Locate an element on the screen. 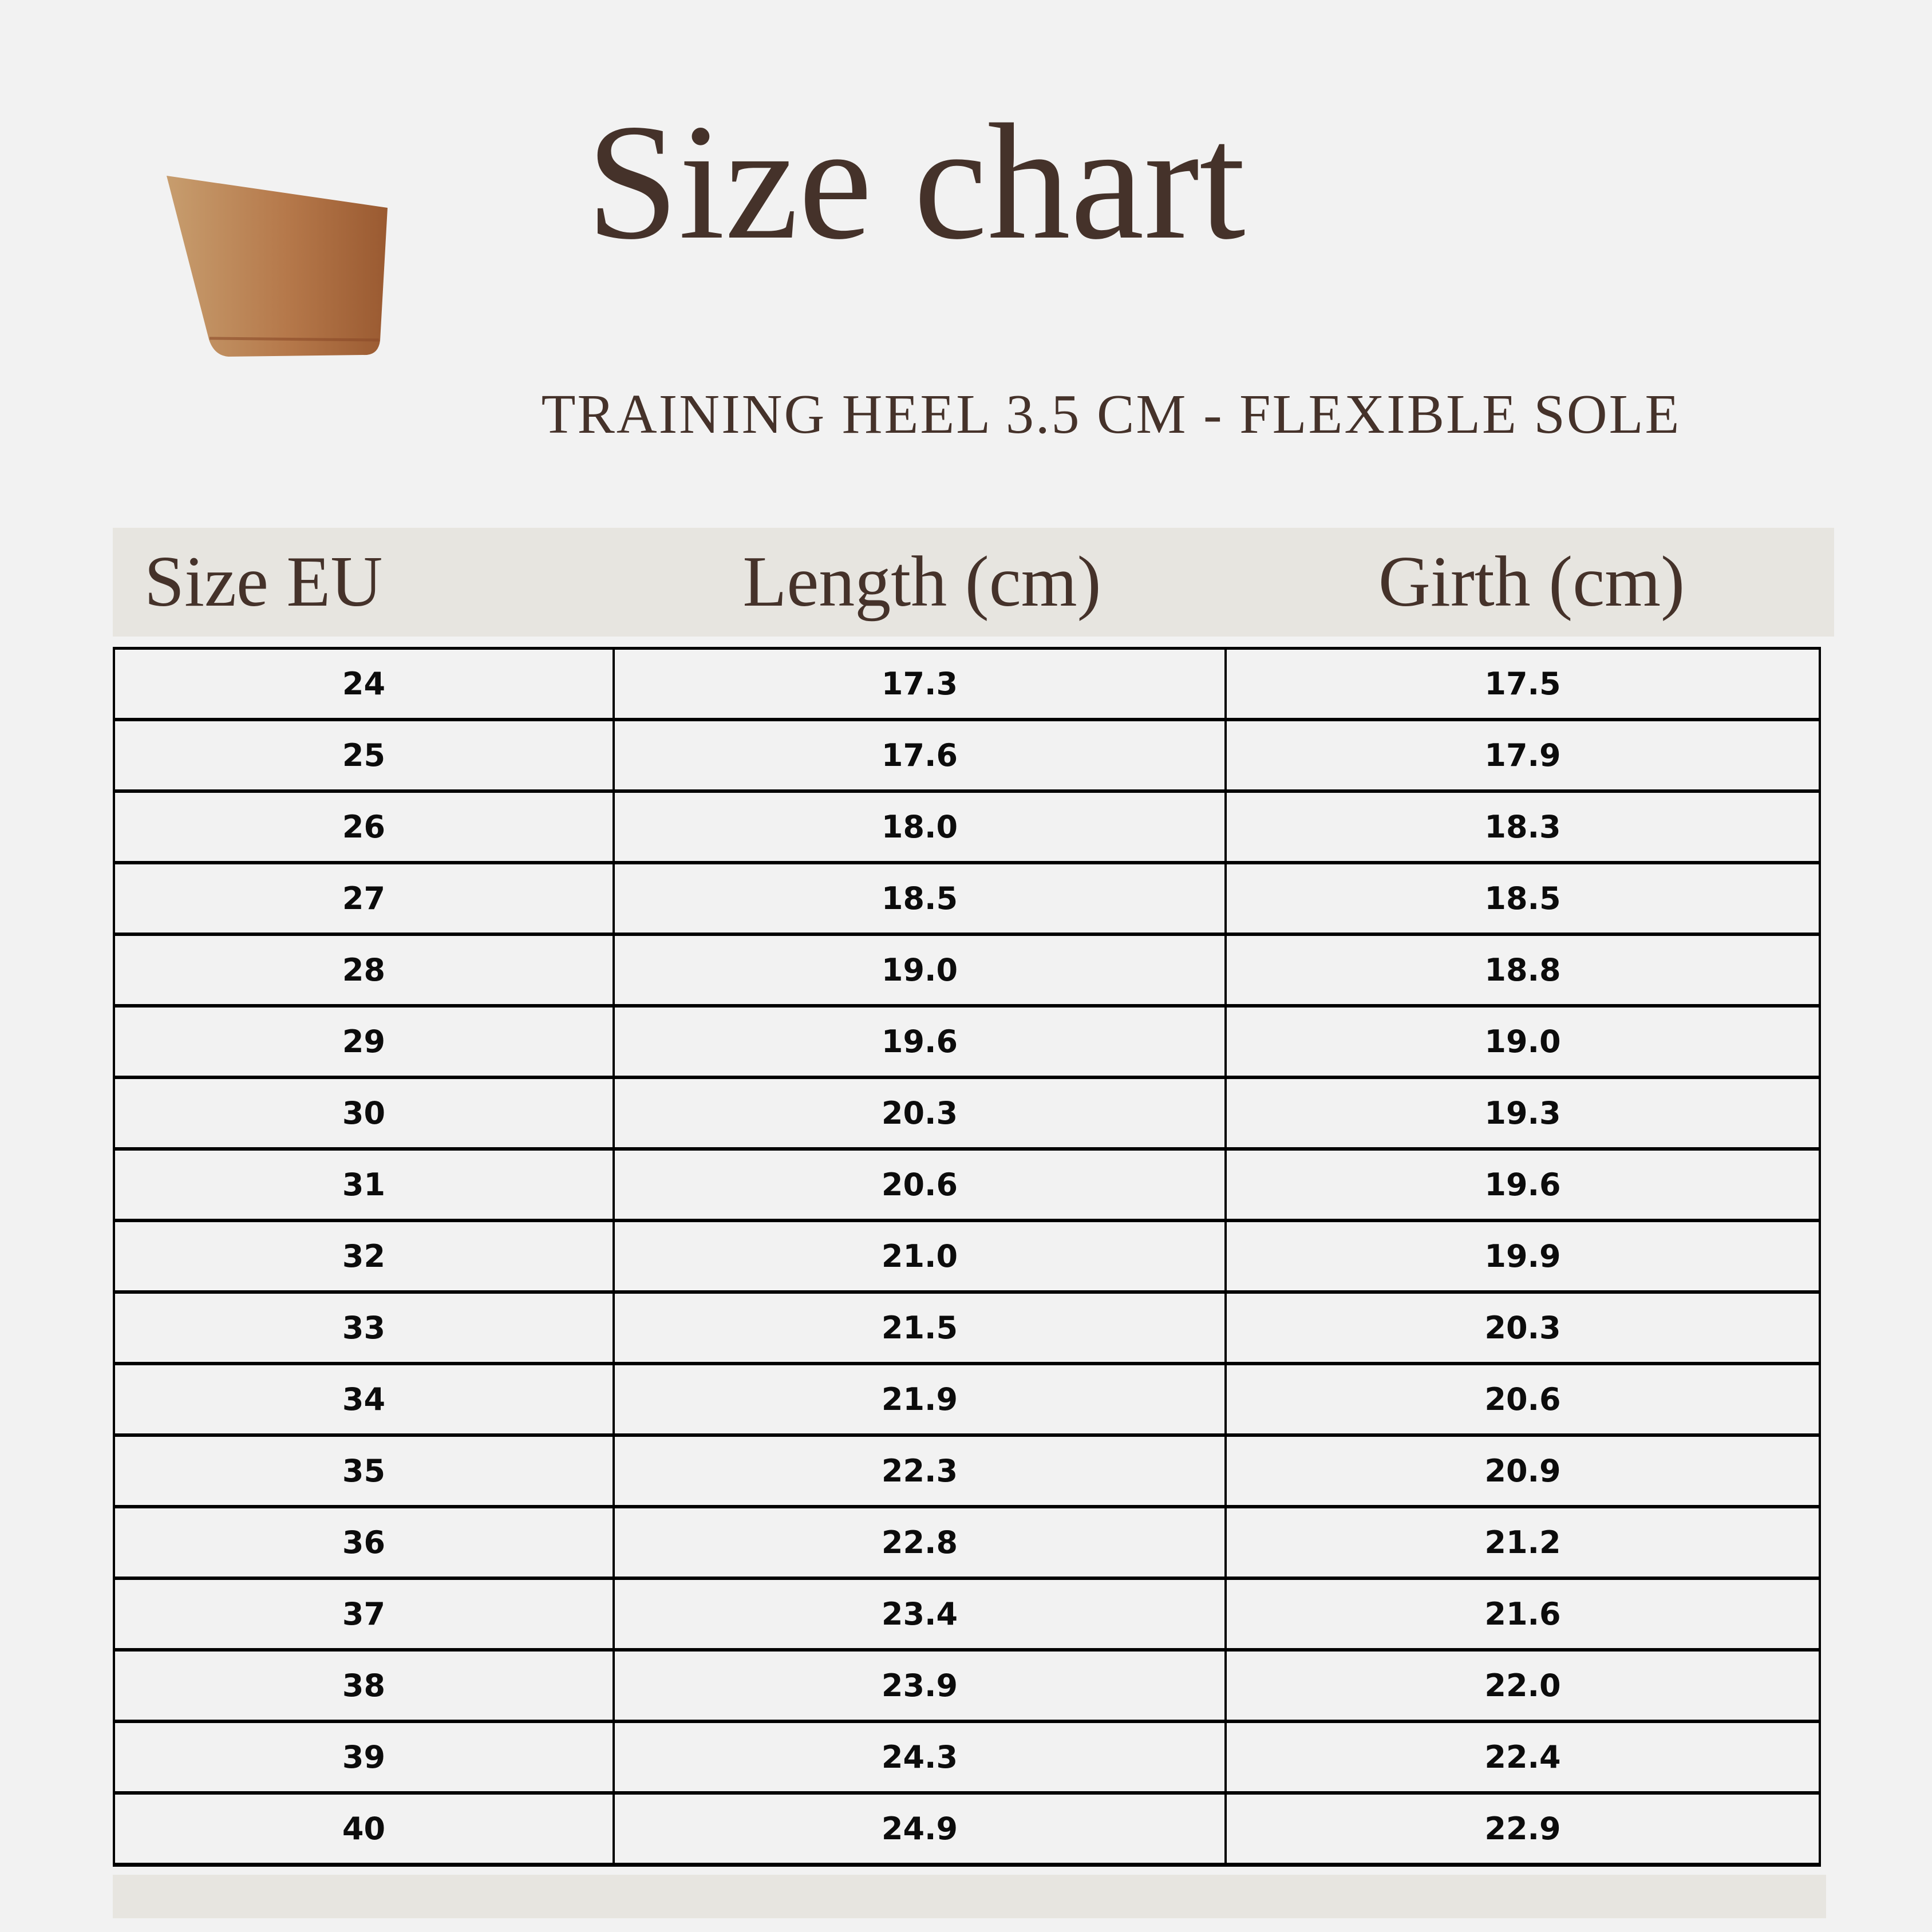 This screenshot has width=1932, height=1932. cell-value: 21.2 is located at coordinates (1522, 1542).